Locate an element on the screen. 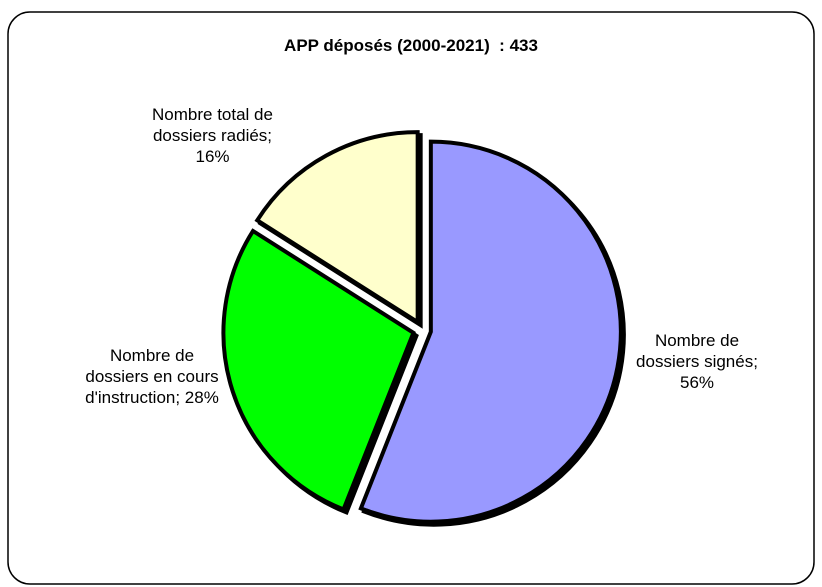 The width and height of the screenshot is (822, 587). chart-title: APP déposés (2000-2021) : 433 is located at coordinates (411, 45).